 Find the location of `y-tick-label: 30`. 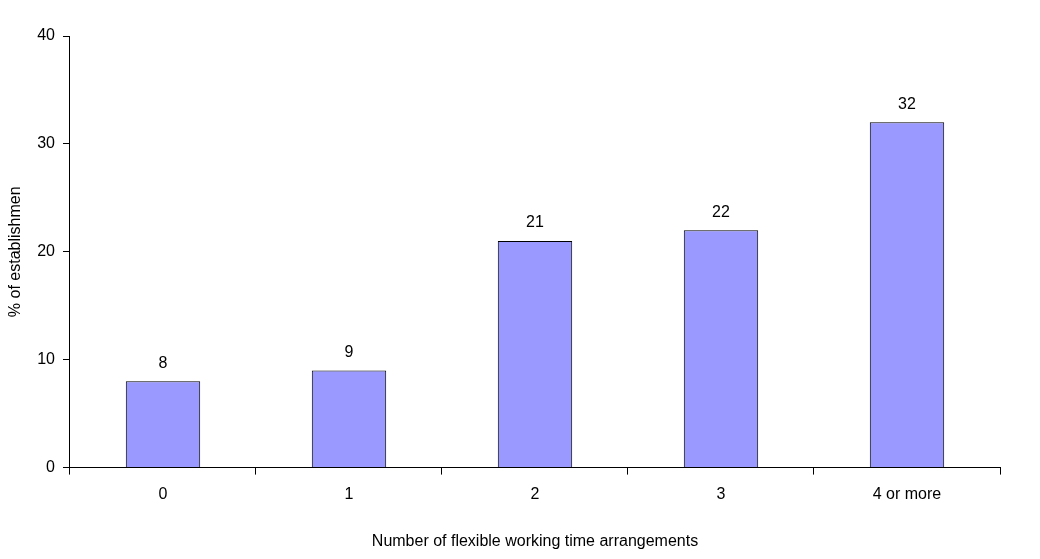

y-tick-label: 30 is located at coordinates (46, 143).